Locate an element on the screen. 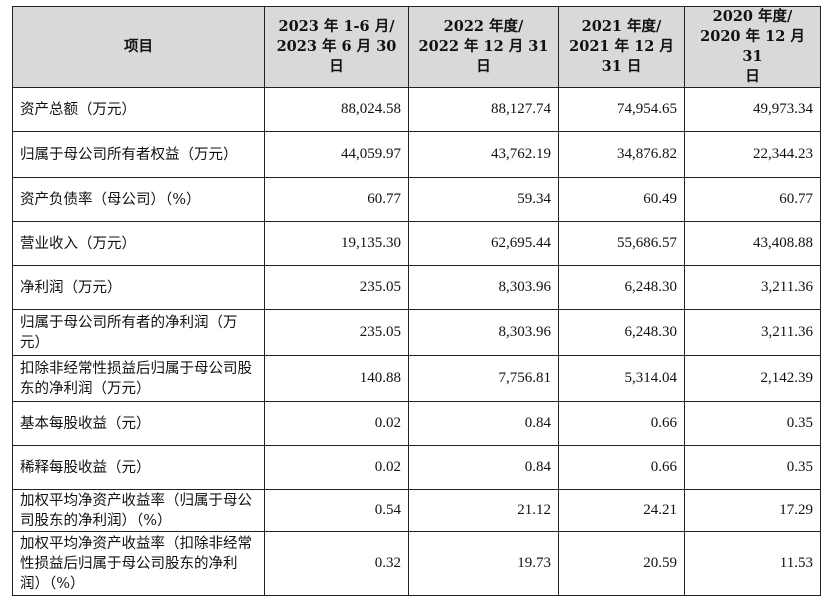  row-label: 加权平均净资产收益率（扣除非经常性损益后归属于母公司股东的净利润）（%） is located at coordinates (138, 563).